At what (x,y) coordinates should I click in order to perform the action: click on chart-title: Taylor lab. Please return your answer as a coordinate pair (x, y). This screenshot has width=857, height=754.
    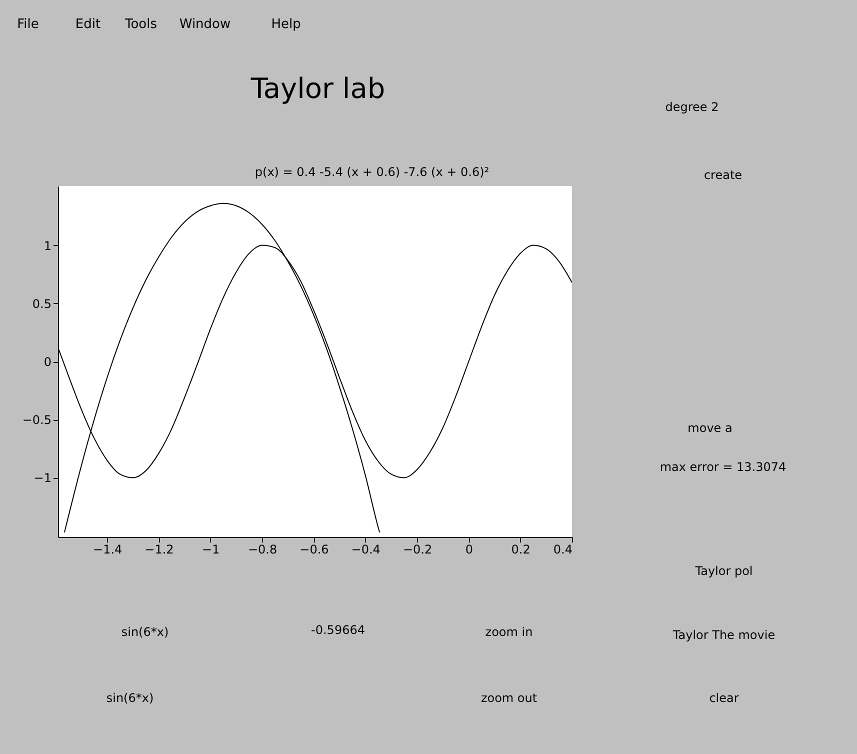
    Looking at the image, I should click on (318, 88).